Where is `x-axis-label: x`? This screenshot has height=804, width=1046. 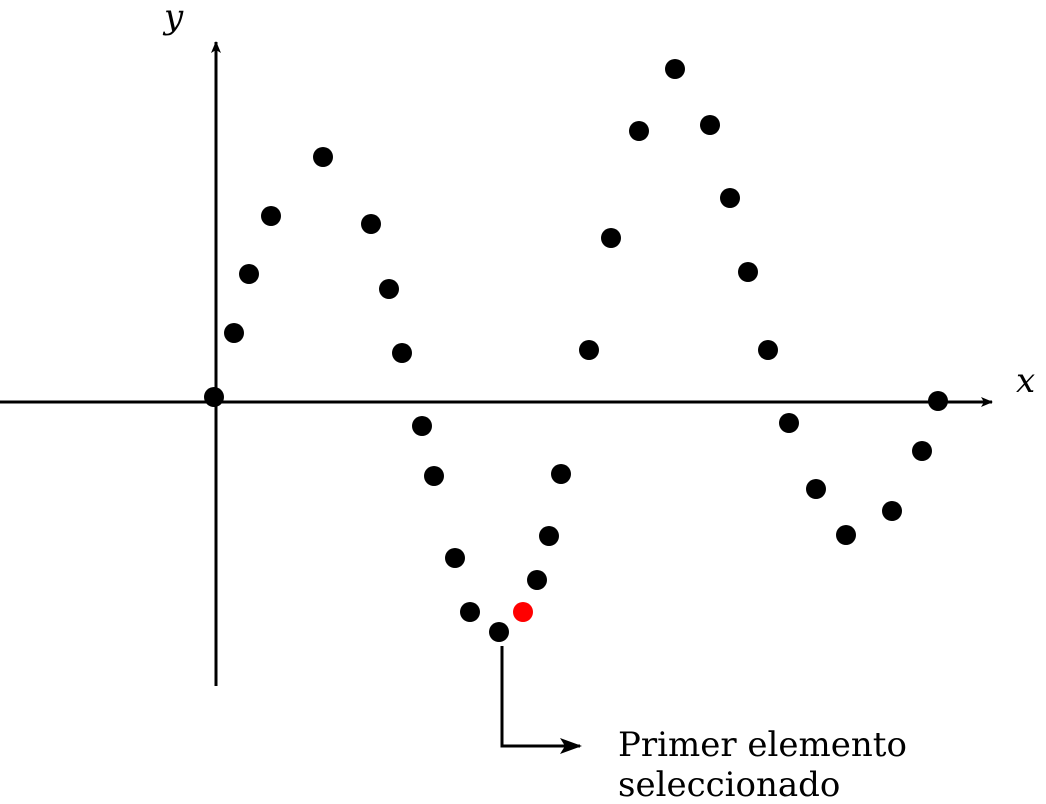
x-axis-label: x is located at coordinates (1025, 381).